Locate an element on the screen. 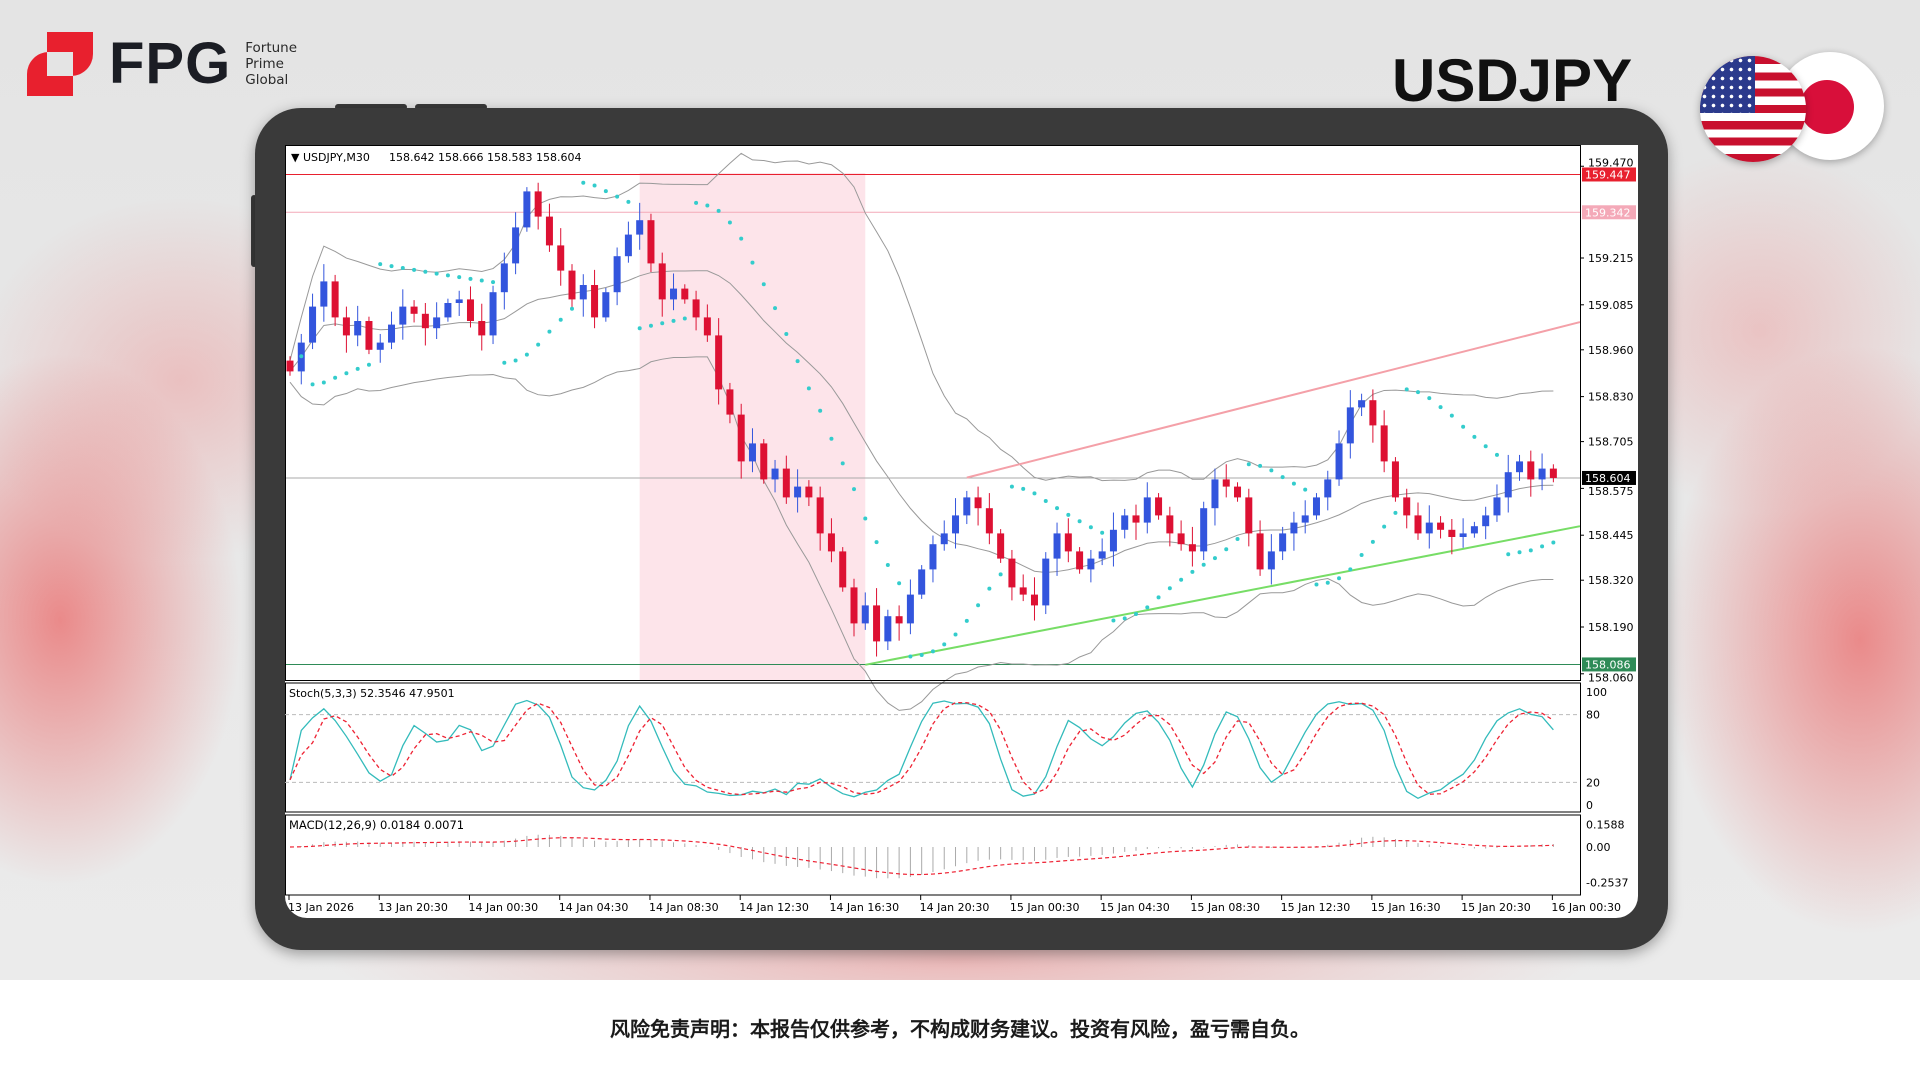  fpg-logo: FPG Fortune Prime Global is located at coordinates (162, 63).